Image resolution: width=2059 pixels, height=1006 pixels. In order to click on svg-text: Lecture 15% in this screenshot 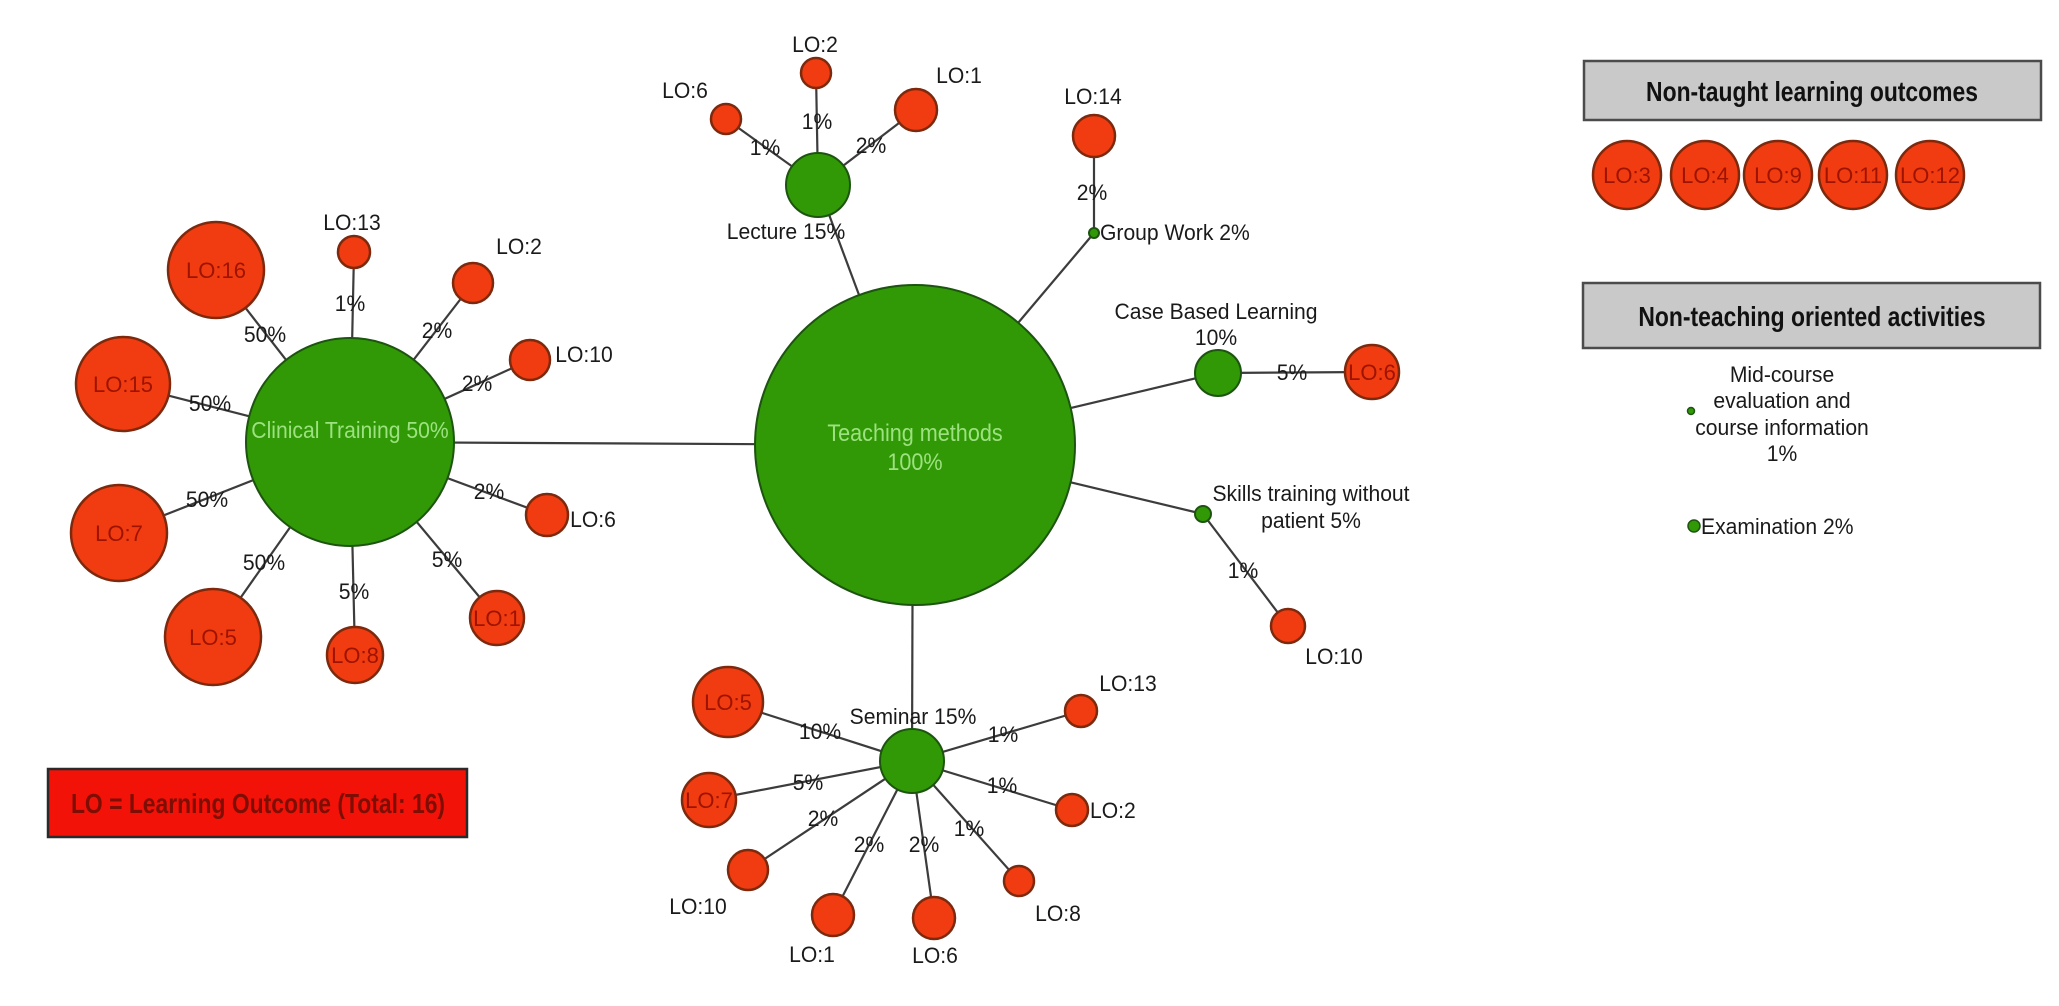, I will do `click(786, 232)`.